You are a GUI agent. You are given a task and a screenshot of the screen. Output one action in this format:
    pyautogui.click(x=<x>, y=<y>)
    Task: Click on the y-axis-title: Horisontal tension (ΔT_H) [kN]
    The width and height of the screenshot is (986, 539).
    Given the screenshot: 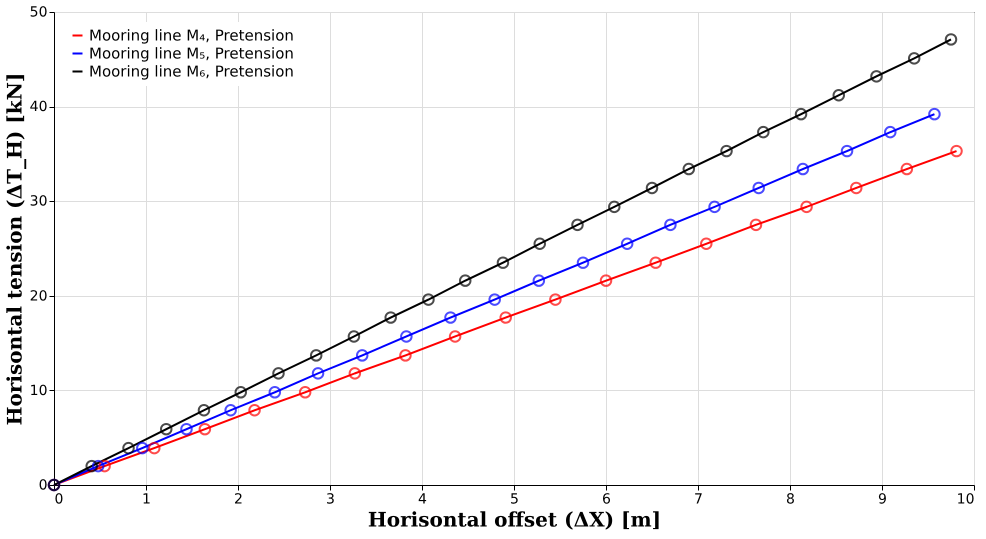 What is the action you would take?
    pyautogui.click(x=14, y=249)
    